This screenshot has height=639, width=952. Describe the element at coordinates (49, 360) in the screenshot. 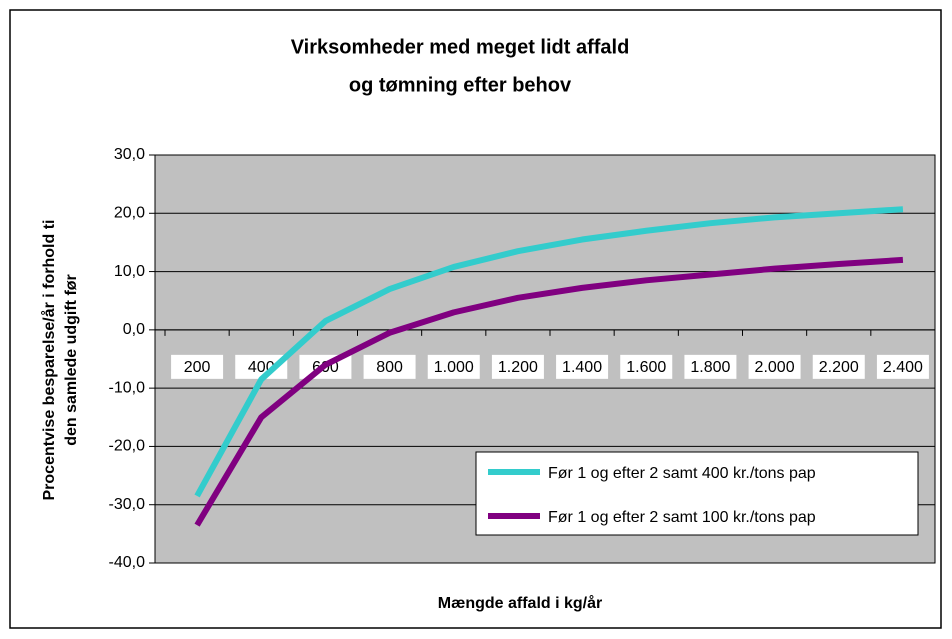

I see `y-axis-label: Procentvise besparelse/år i forhold ti` at that location.